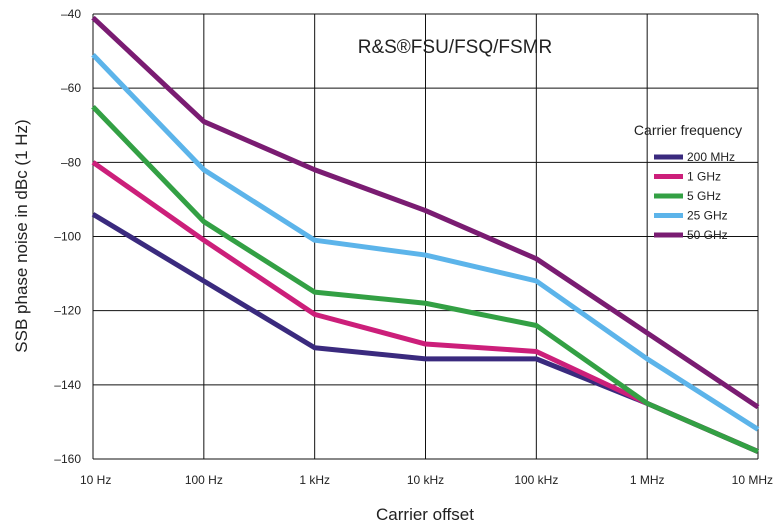 The image size is (779, 530). Describe the element at coordinates (455, 47) in the screenshot. I see `chart-title: R&S®FSU/FSQ/FSMR` at that location.